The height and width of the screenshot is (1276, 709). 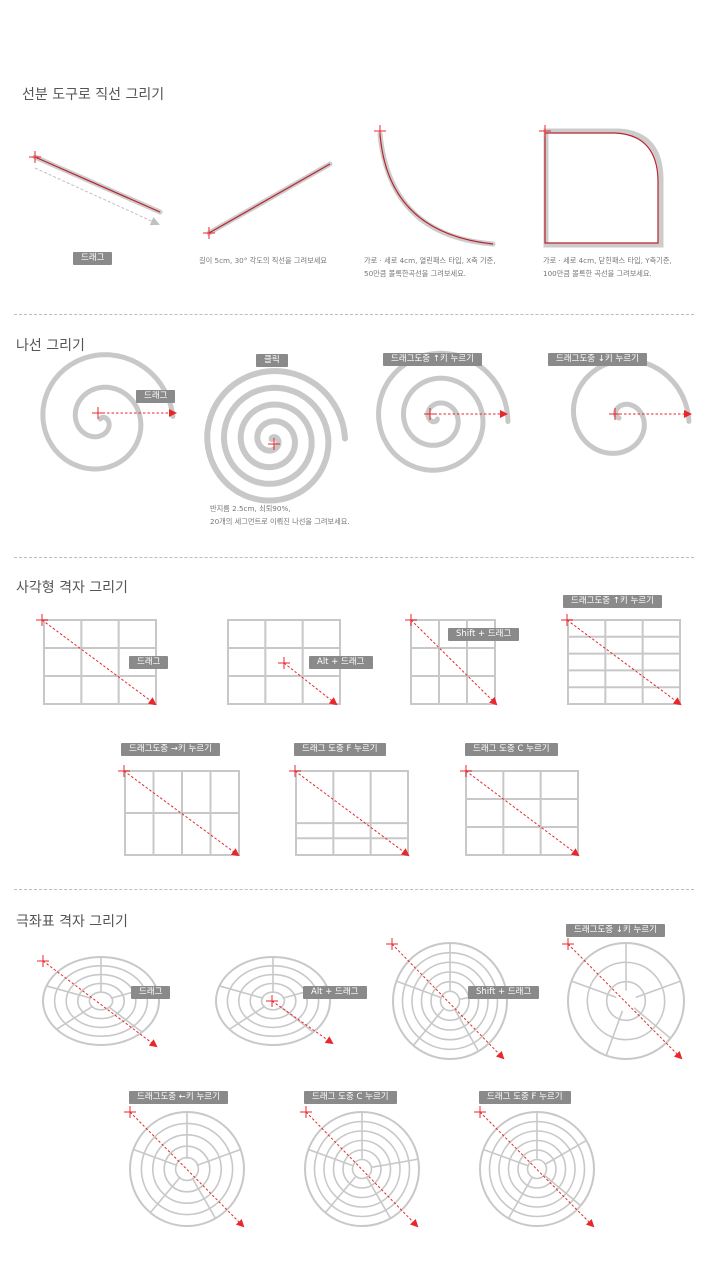 What do you see at coordinates (250, 508) in the screenshot?
I see `spiral-caption-1: 반지름 2.5cm, 쇠퇴90%,` at bounding box center [250, 508].